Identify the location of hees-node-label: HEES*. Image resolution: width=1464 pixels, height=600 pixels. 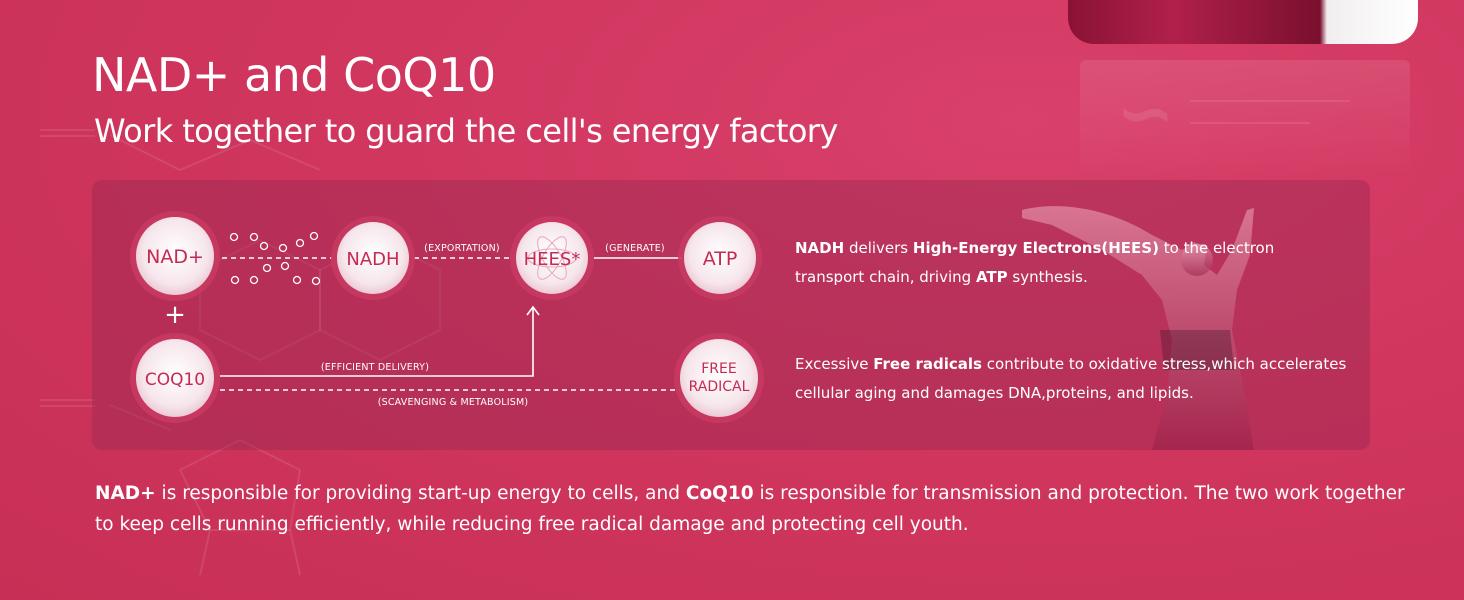
(552, 259).